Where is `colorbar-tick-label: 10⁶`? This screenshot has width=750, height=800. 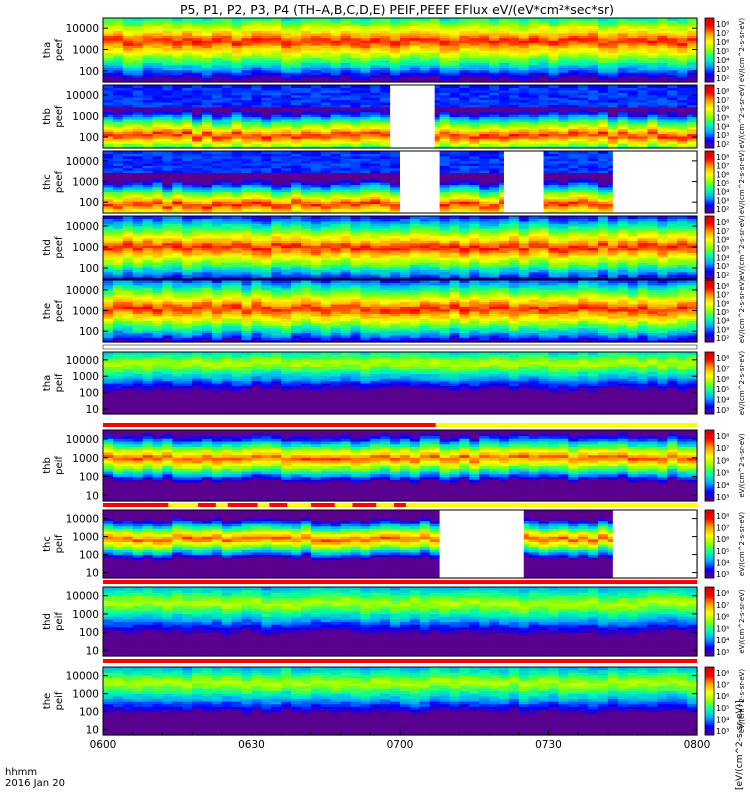 colorbar-tick-label: 10⁶ is located at coordinates (722, 42).